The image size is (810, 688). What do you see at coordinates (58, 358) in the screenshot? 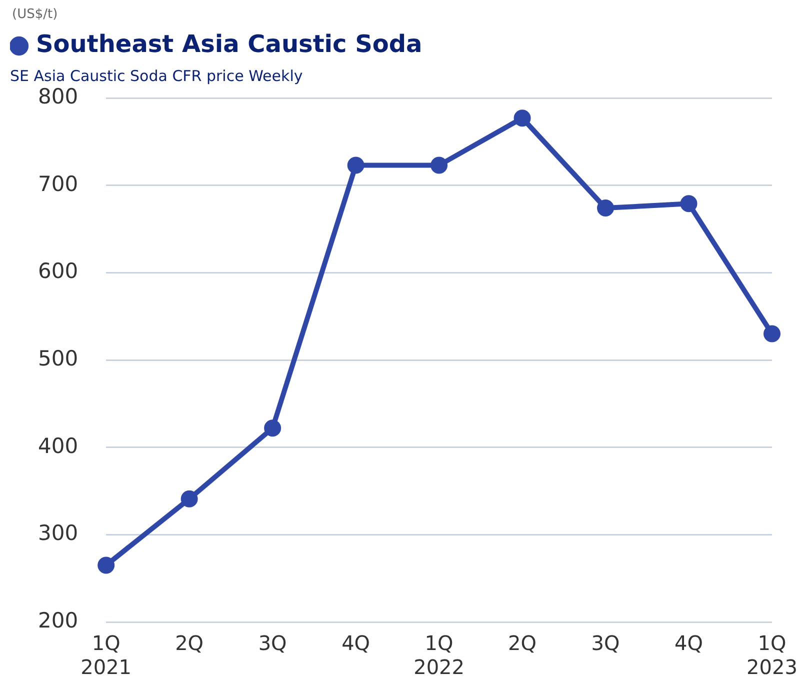
I see `y-tick-label: 500` at bounding box center [58, 358].